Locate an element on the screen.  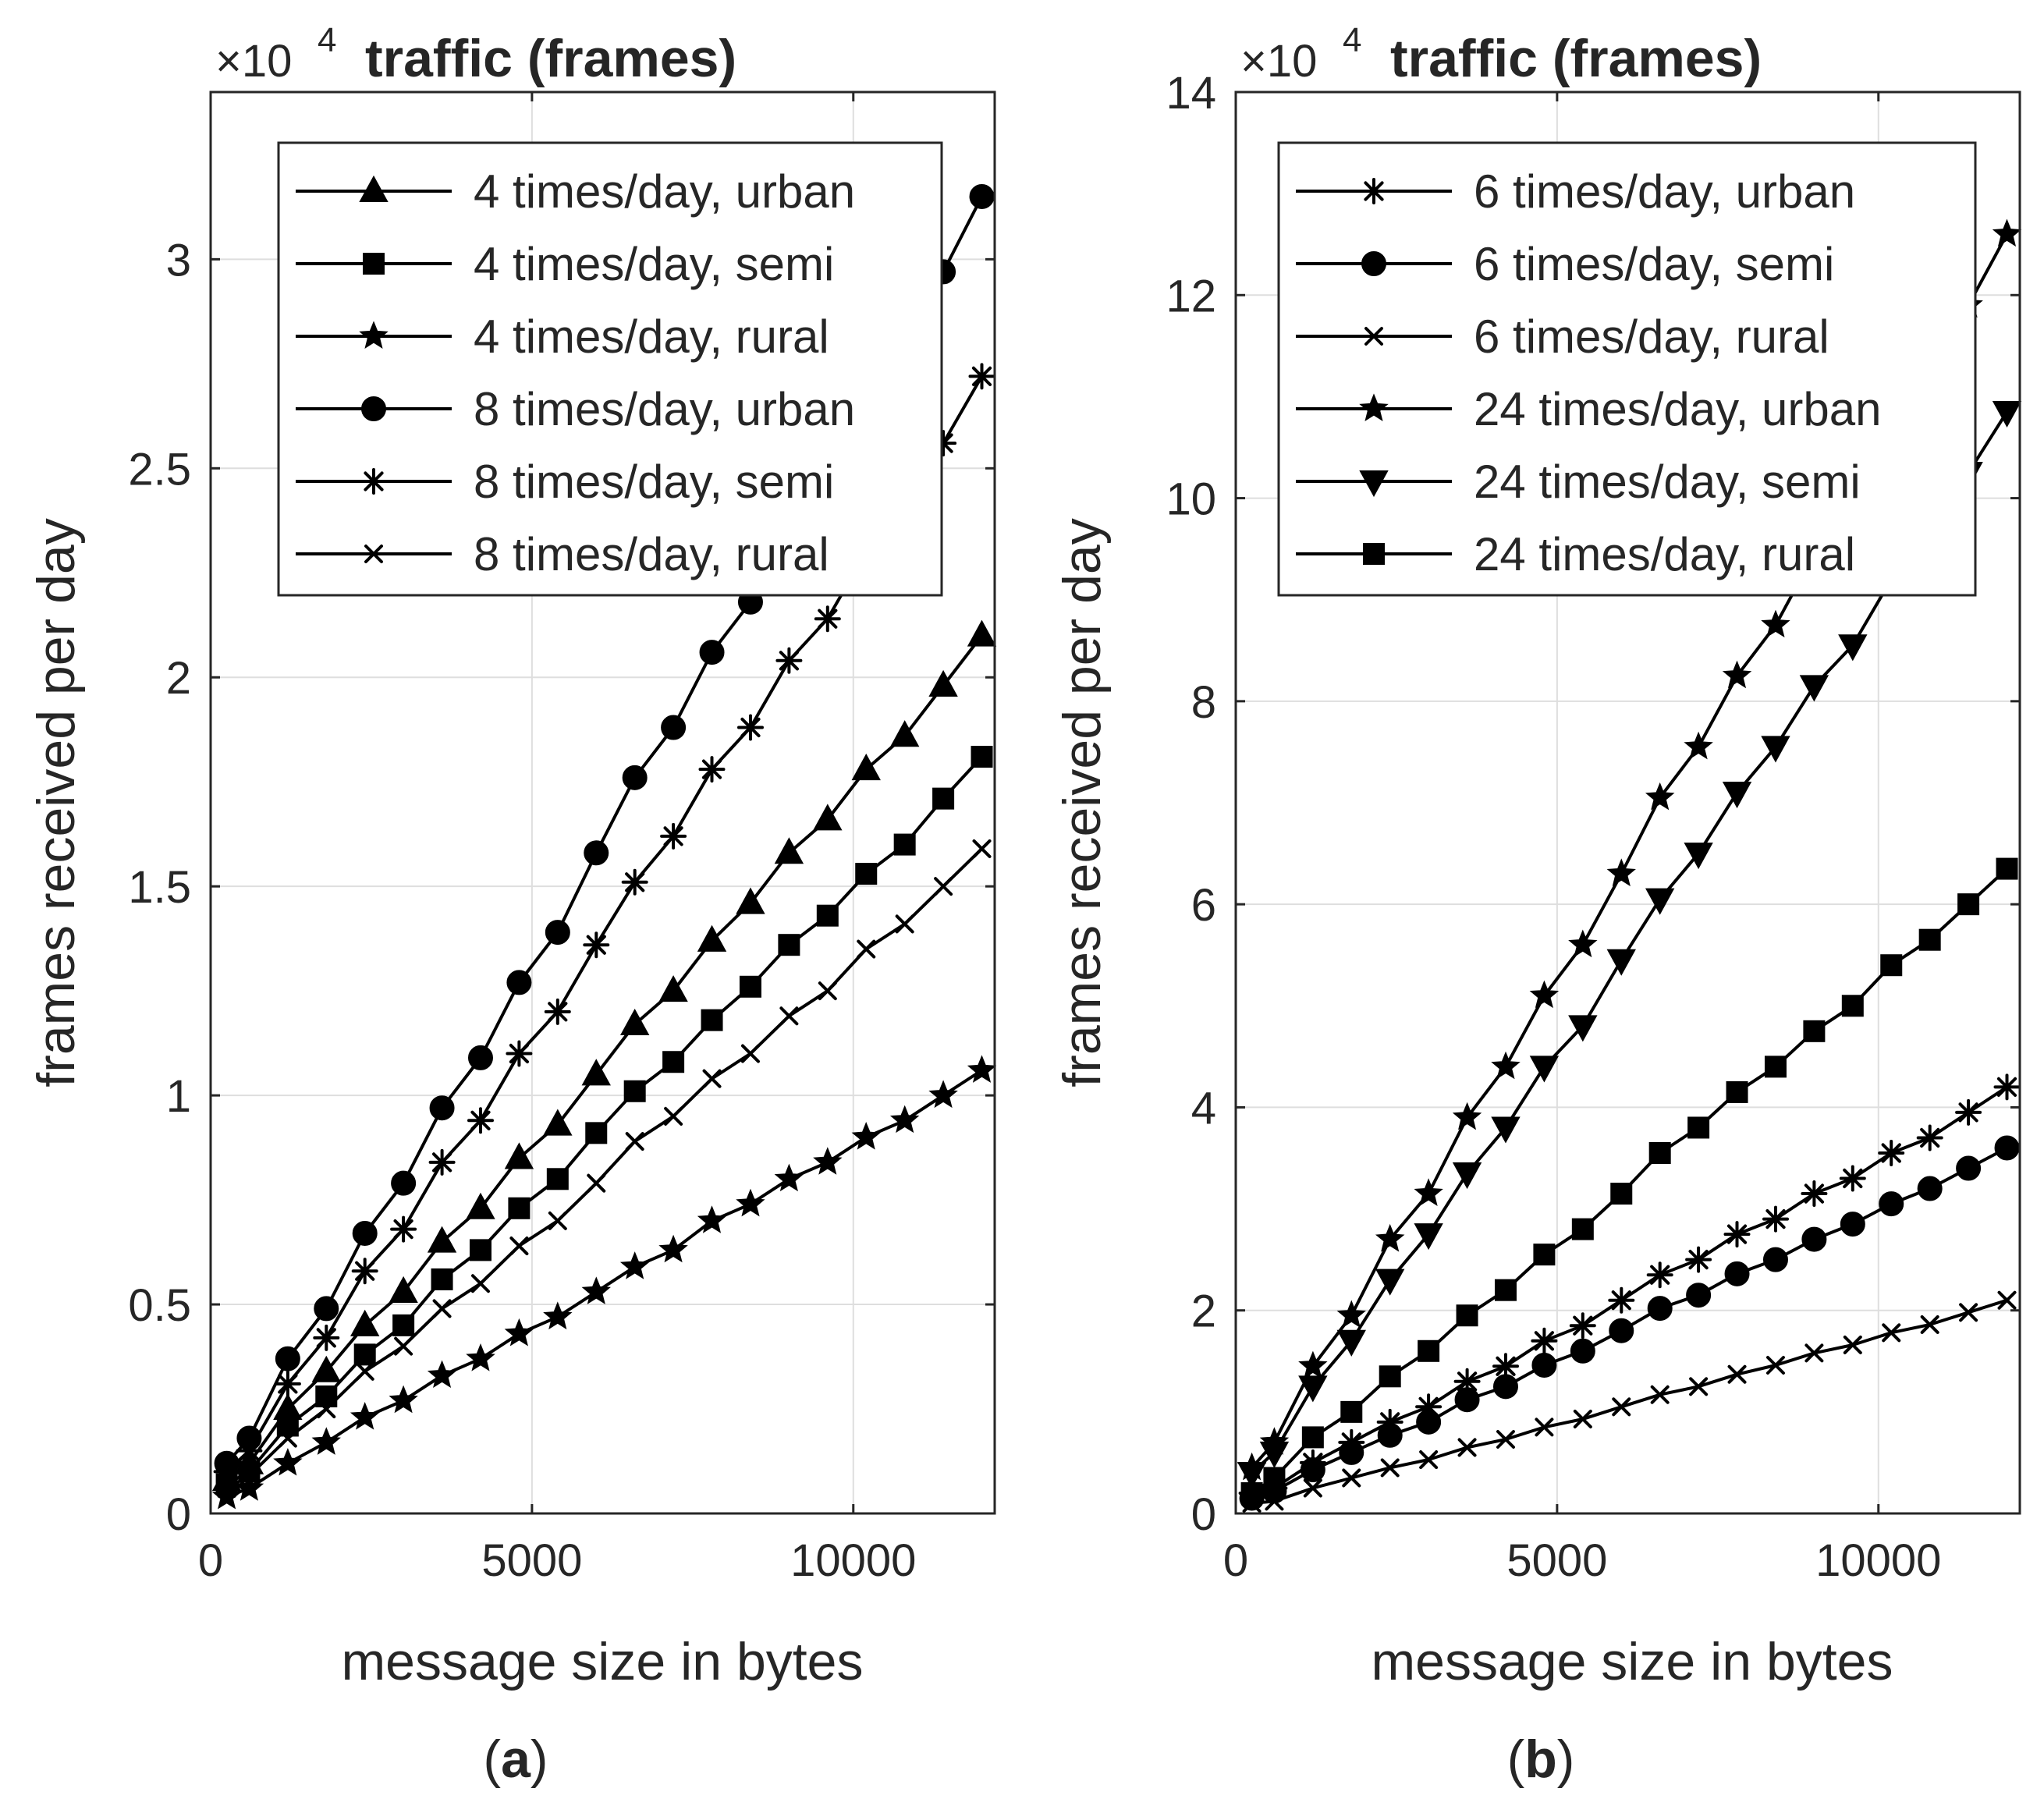
legend-box is located at coordinates (1627, 369).